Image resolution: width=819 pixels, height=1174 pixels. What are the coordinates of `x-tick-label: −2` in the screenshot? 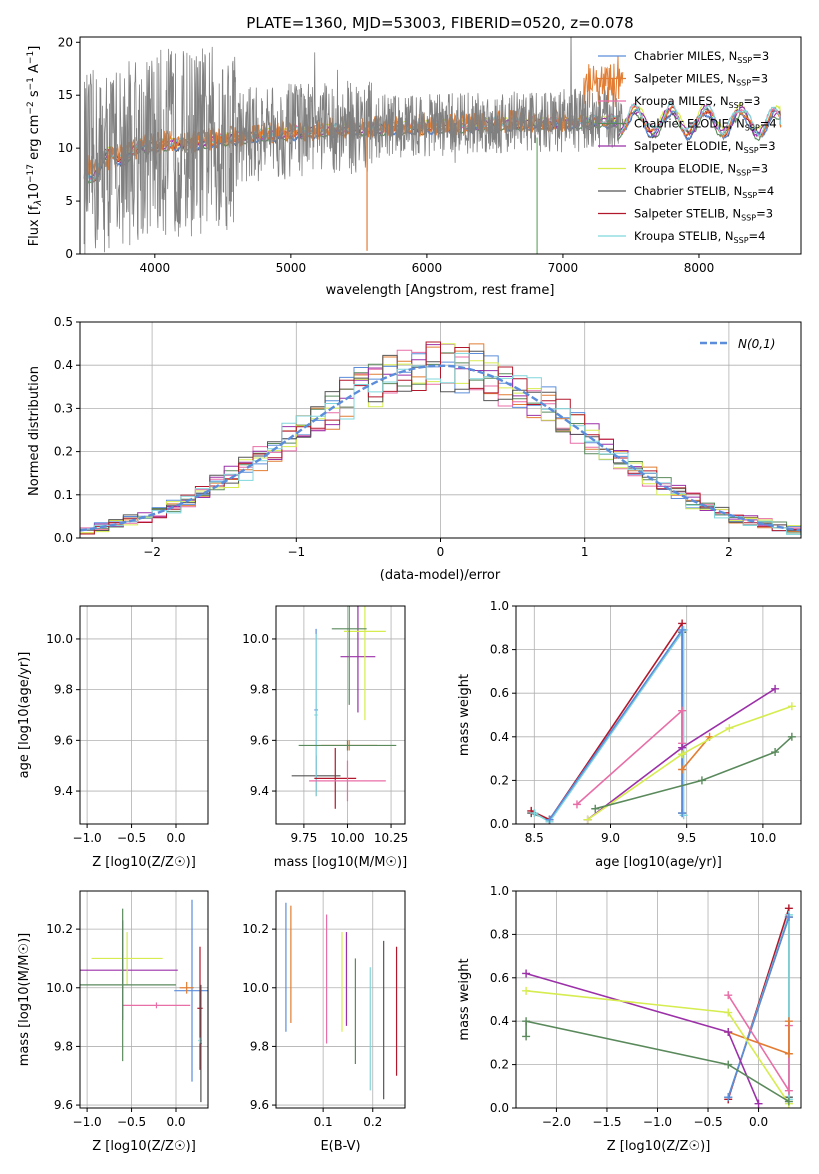 It's located at (152, 552).